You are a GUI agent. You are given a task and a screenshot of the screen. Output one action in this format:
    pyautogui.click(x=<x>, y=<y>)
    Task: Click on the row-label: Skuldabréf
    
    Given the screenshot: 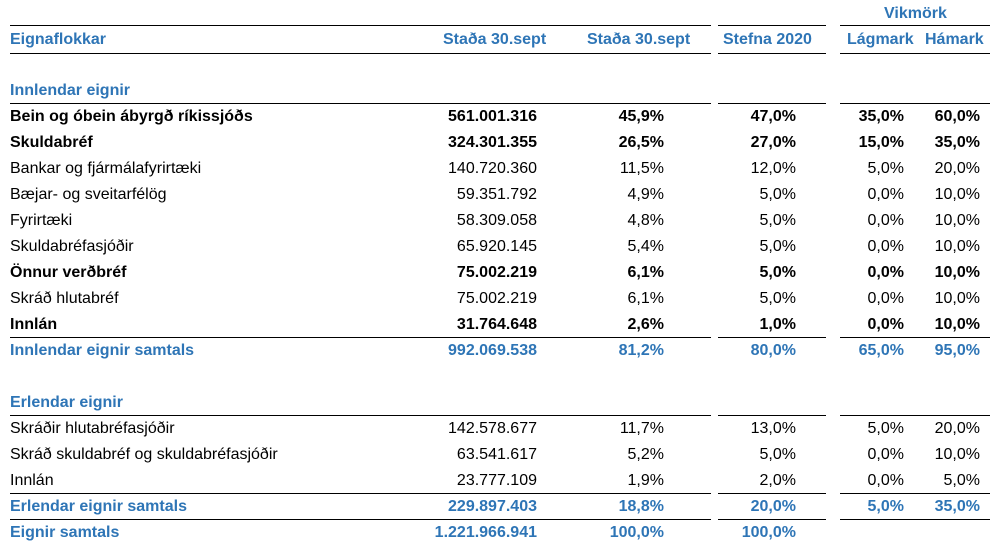 What is the action you would take?
    pyautogui.click(x=51, y=142)
    